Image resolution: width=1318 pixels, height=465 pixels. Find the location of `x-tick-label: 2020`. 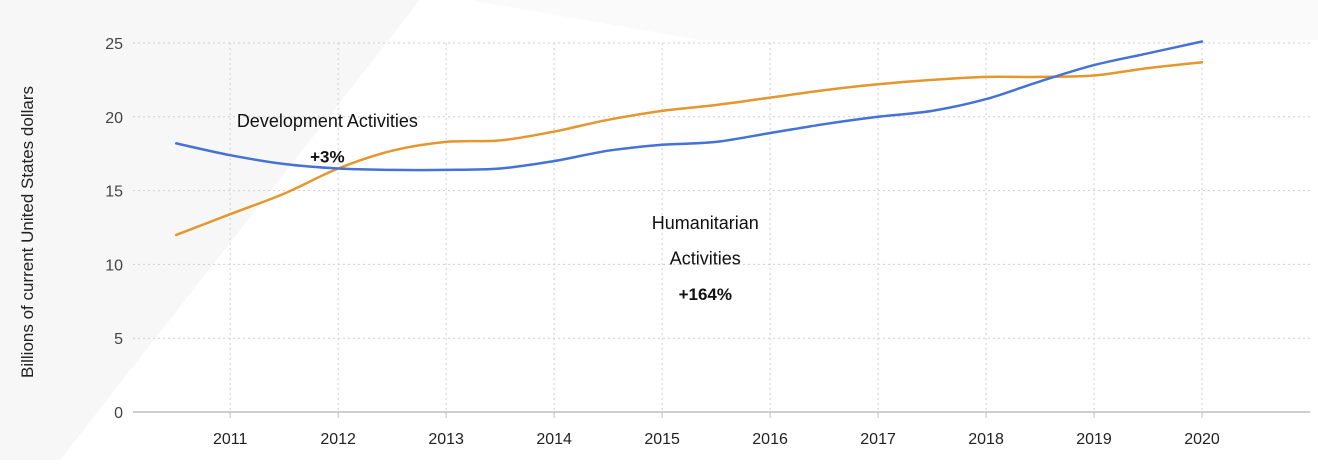

x-tick-label: 2020 is located at coordinates (1202, 439).